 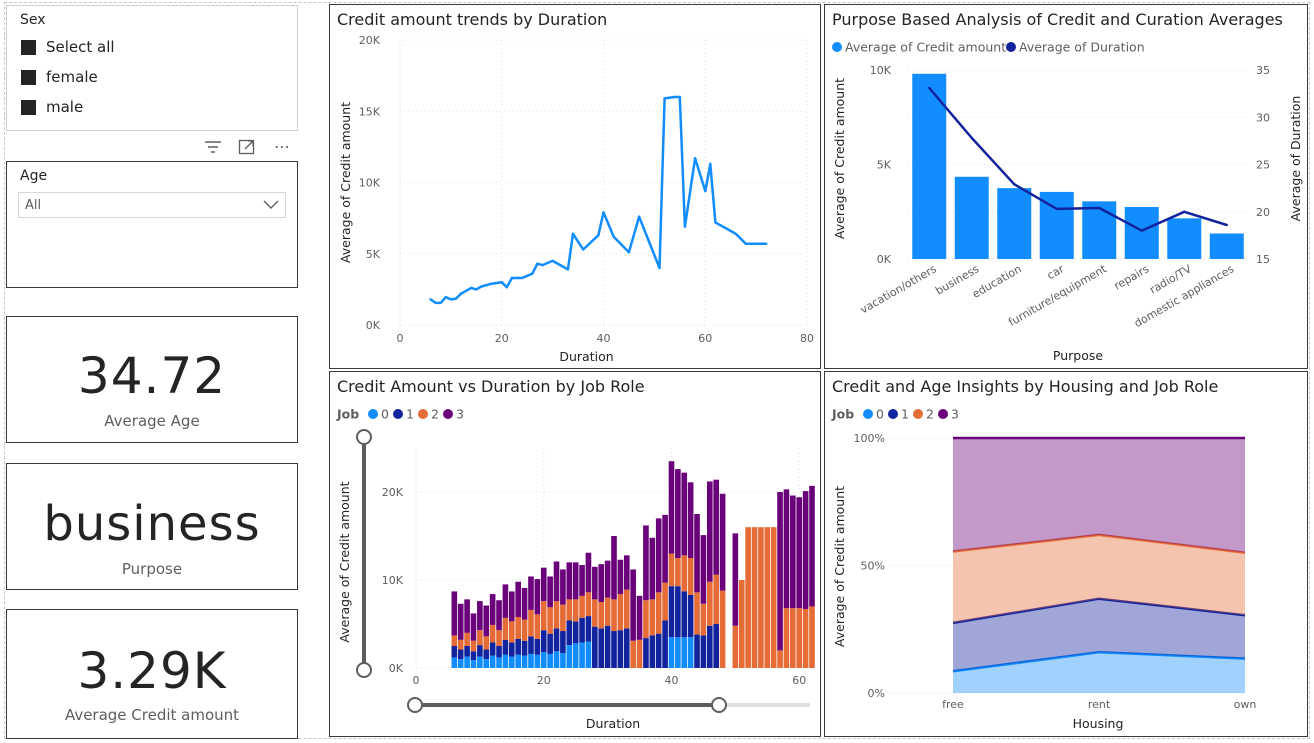 I want to click on filter-icon, so click(x=213, y=149).